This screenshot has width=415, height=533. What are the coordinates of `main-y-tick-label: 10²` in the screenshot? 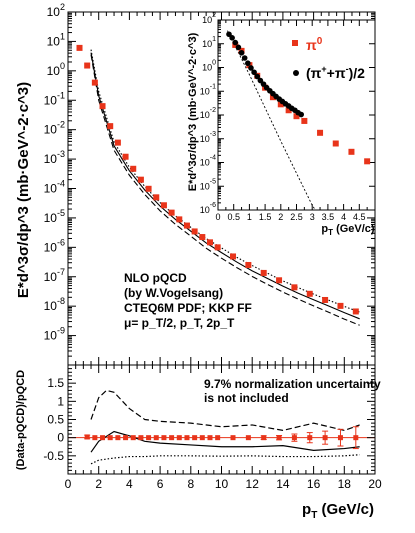 It's located at (56, 10).